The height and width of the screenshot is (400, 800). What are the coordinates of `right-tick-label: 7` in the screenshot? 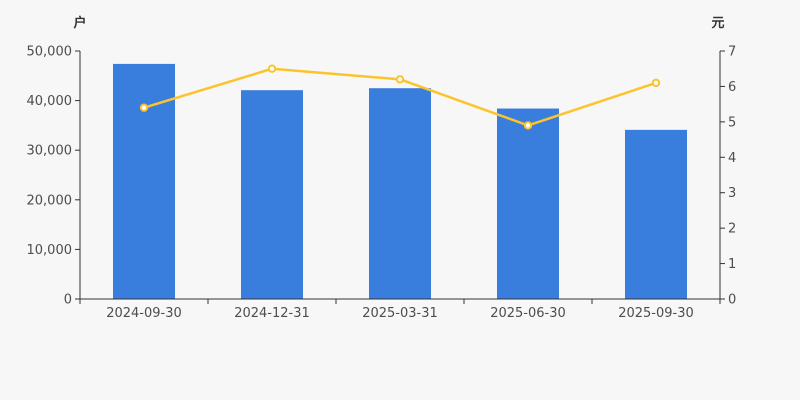 It's located at (732, 52).